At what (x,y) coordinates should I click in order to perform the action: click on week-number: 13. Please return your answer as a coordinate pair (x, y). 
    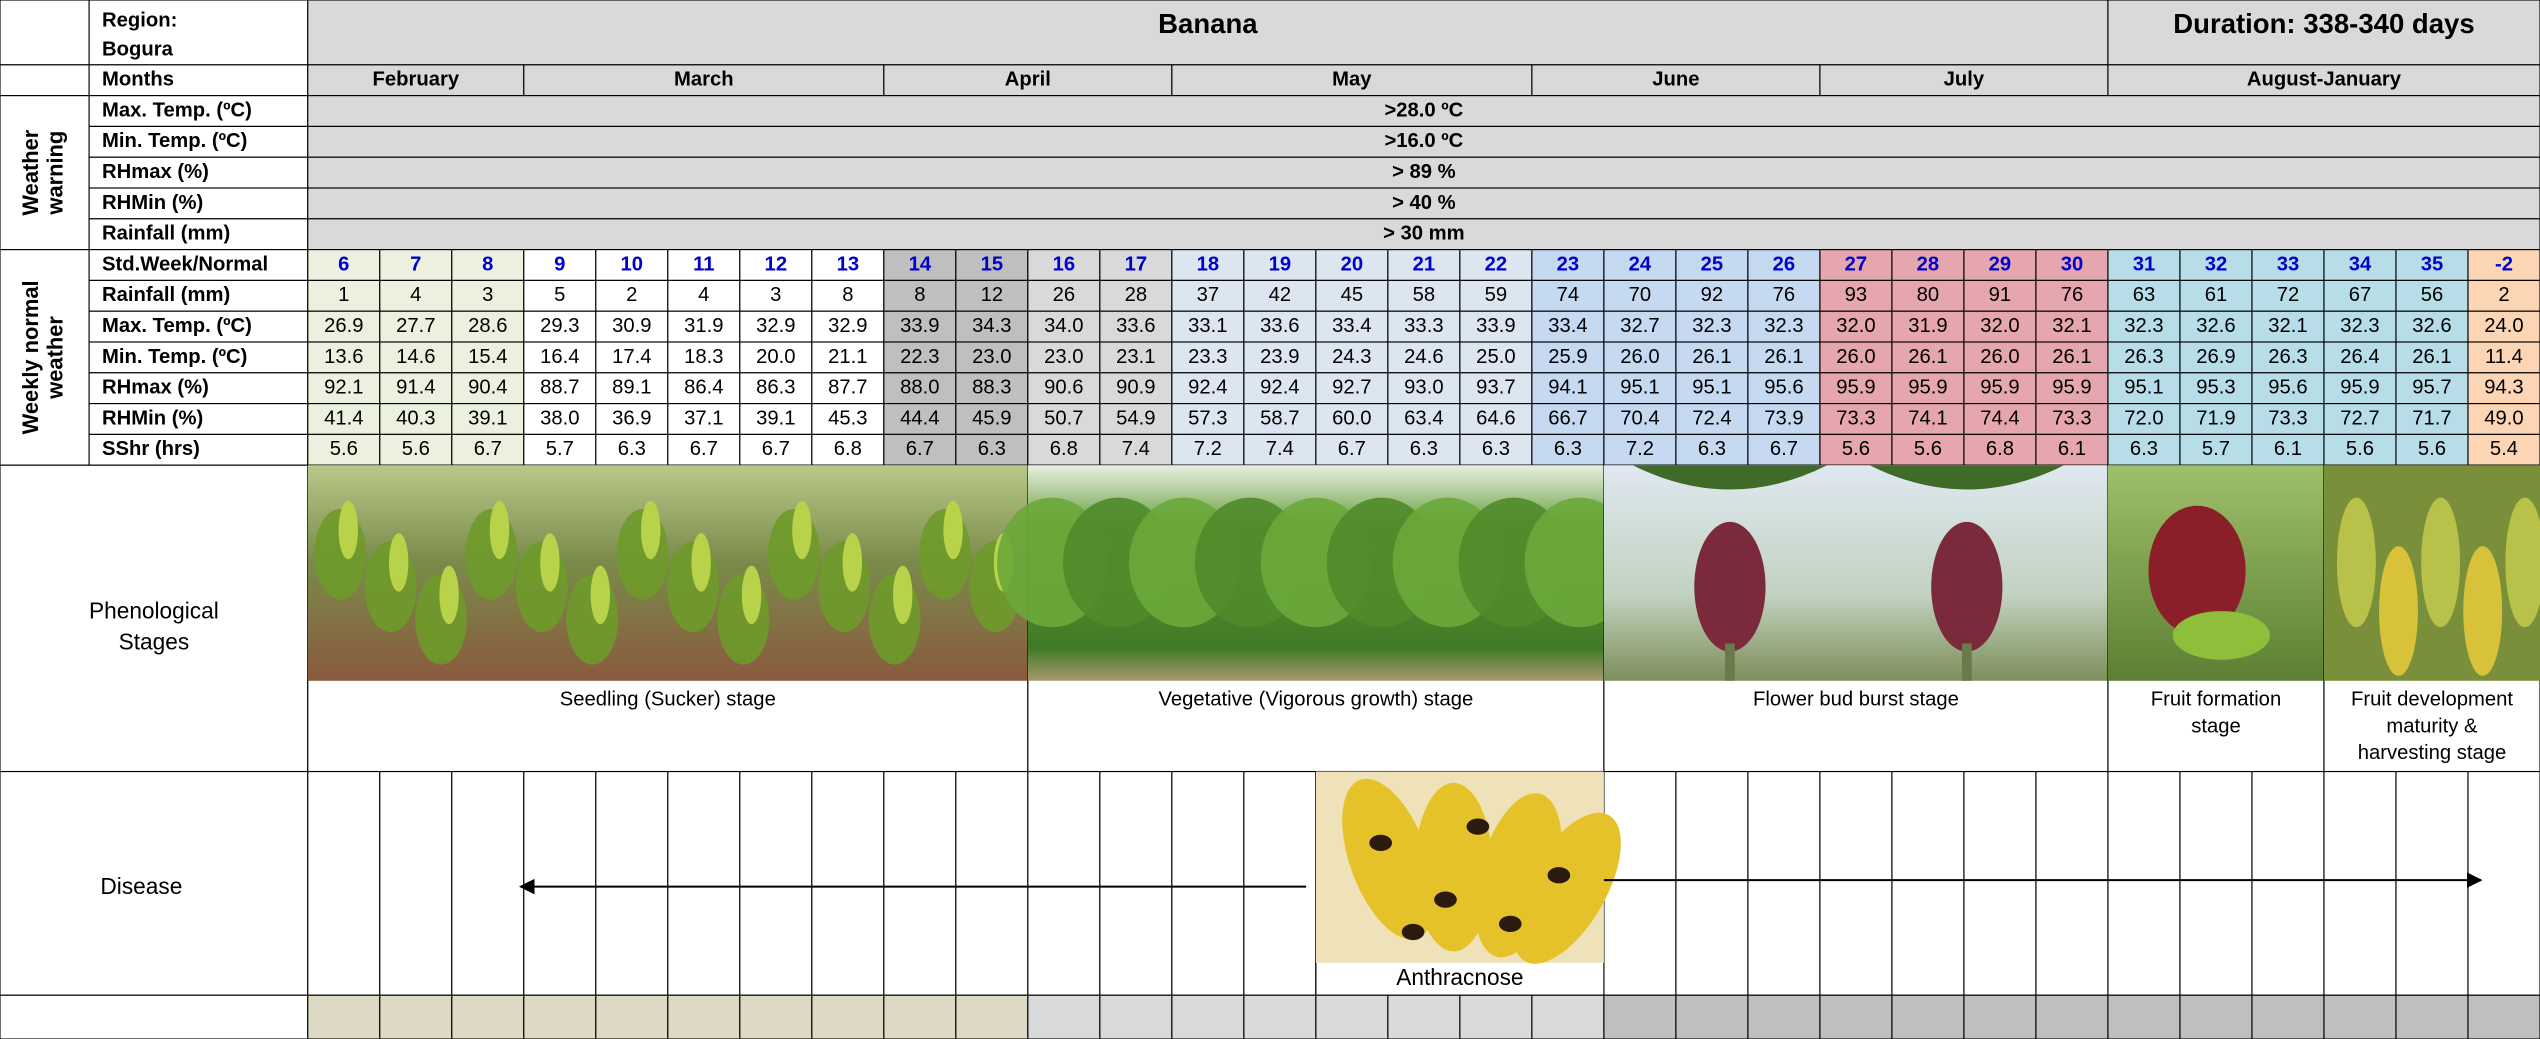
    Looking at the image, I should click on (848, 264).